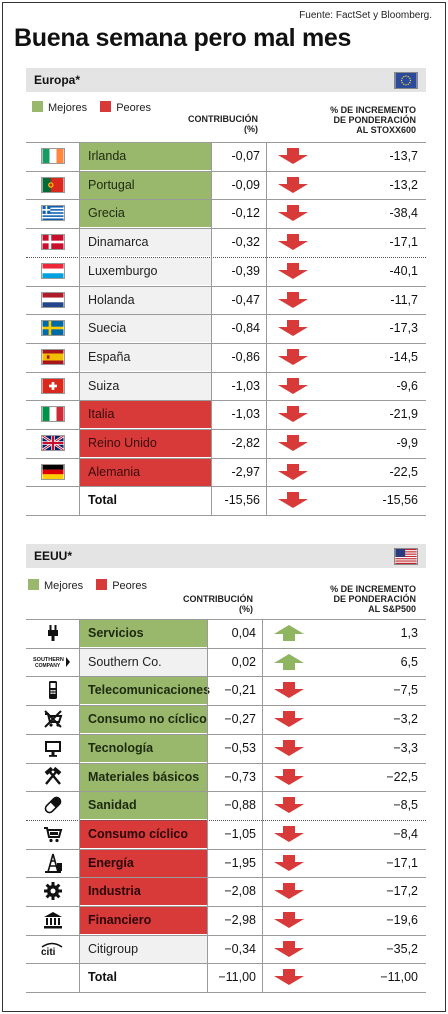 The height and width of the screenshot is (1014, 448). I want to click on row-pct-change: −7,5, so click(405, 690).